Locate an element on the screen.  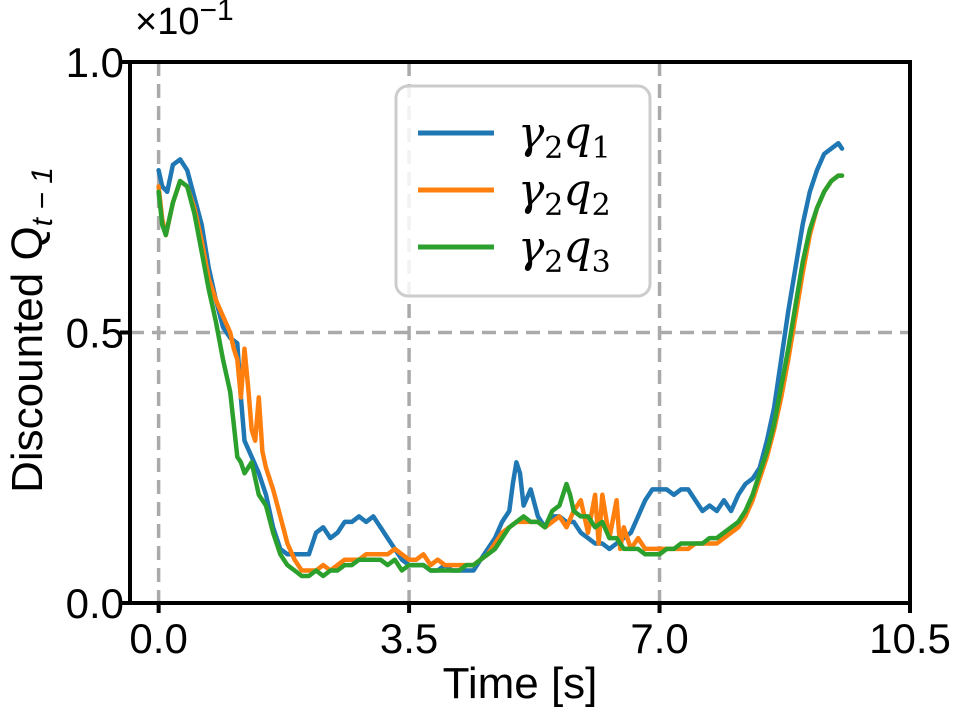
y-tick-label: 0.0 is located at coordinates (95, 603).